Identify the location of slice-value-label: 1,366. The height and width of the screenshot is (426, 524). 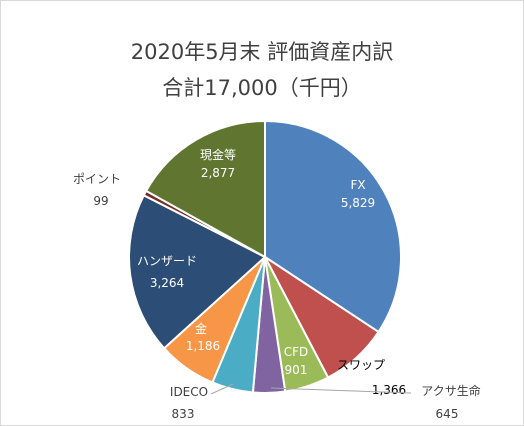
(389, 390).